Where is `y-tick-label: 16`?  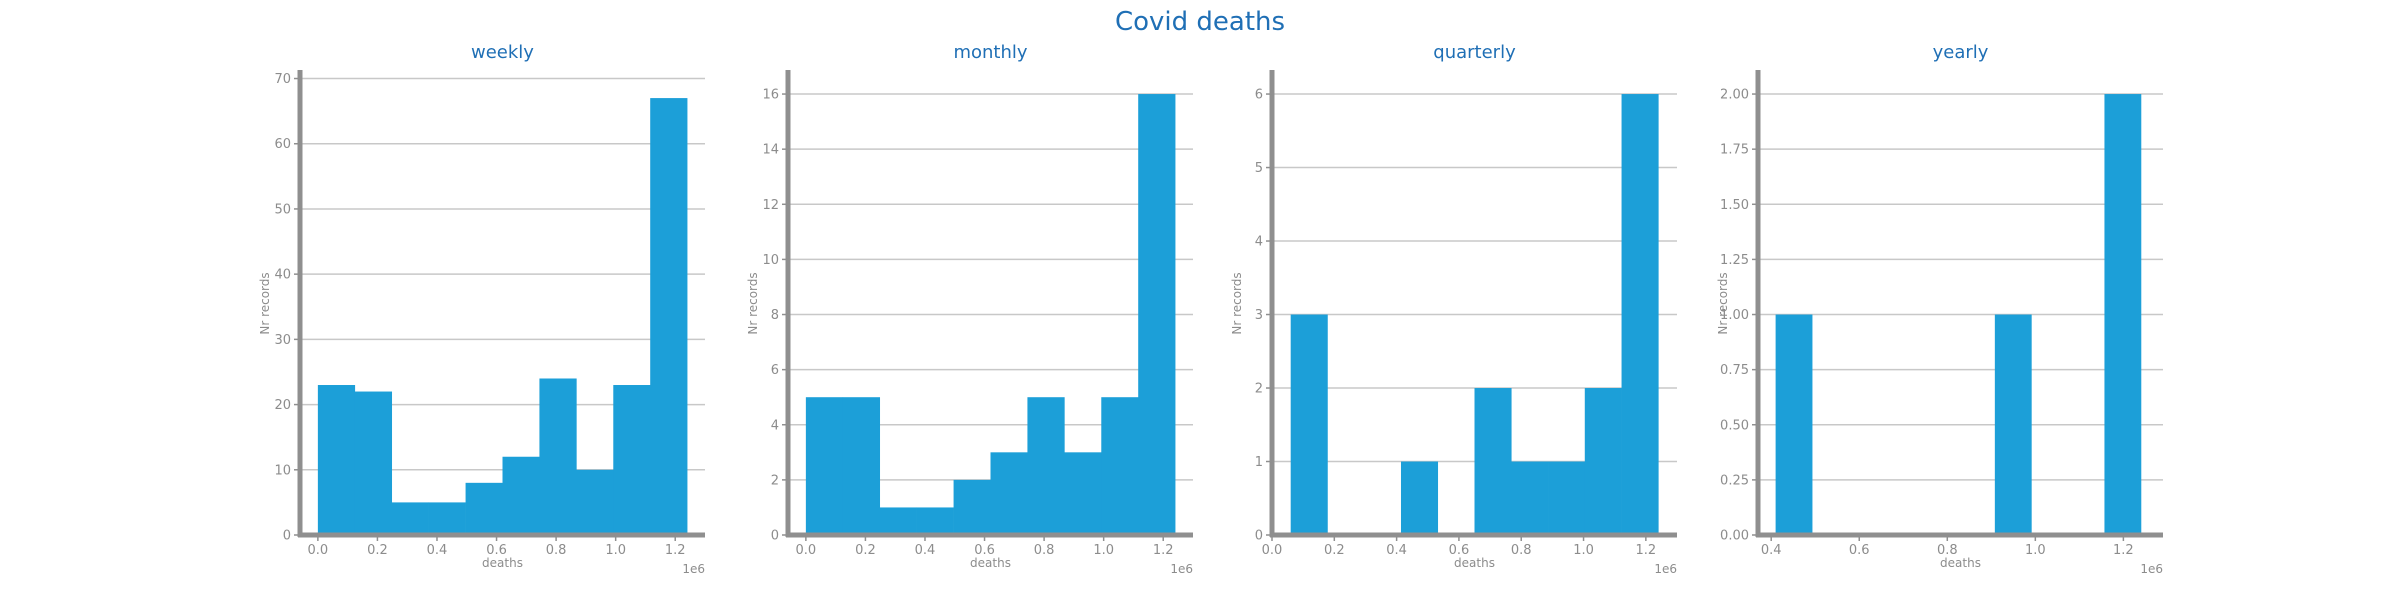 y-tick-label: 16 is located at coordinates (770, 95).